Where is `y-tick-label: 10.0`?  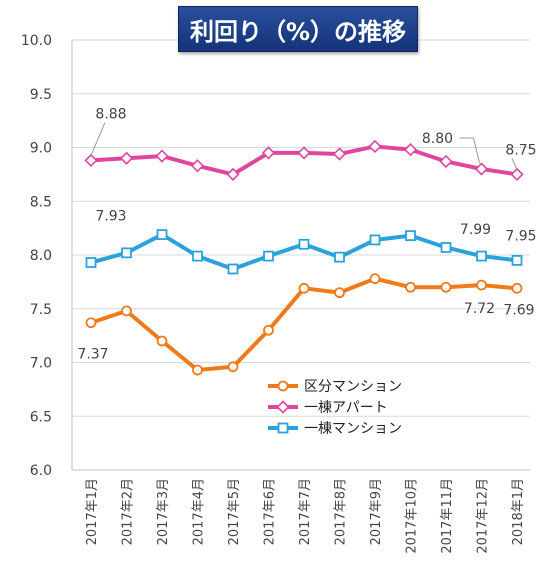 y-tick-label: 10.0 is located at coordinates (36, 41).